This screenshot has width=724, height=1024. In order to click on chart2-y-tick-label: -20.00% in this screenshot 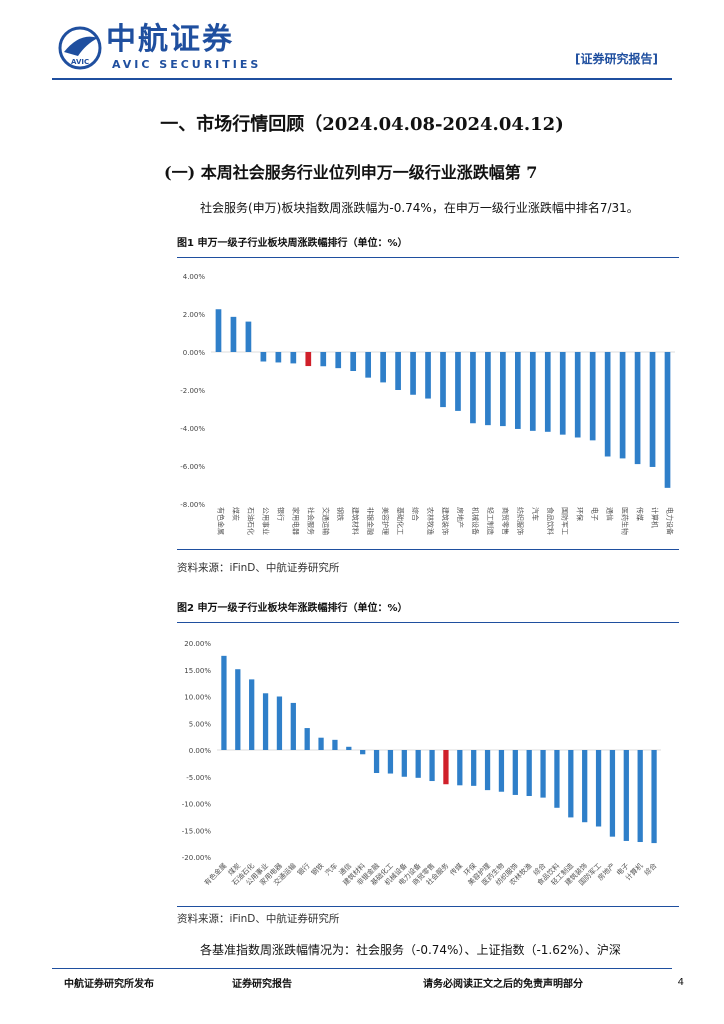, I will do `click(197, 858)`.